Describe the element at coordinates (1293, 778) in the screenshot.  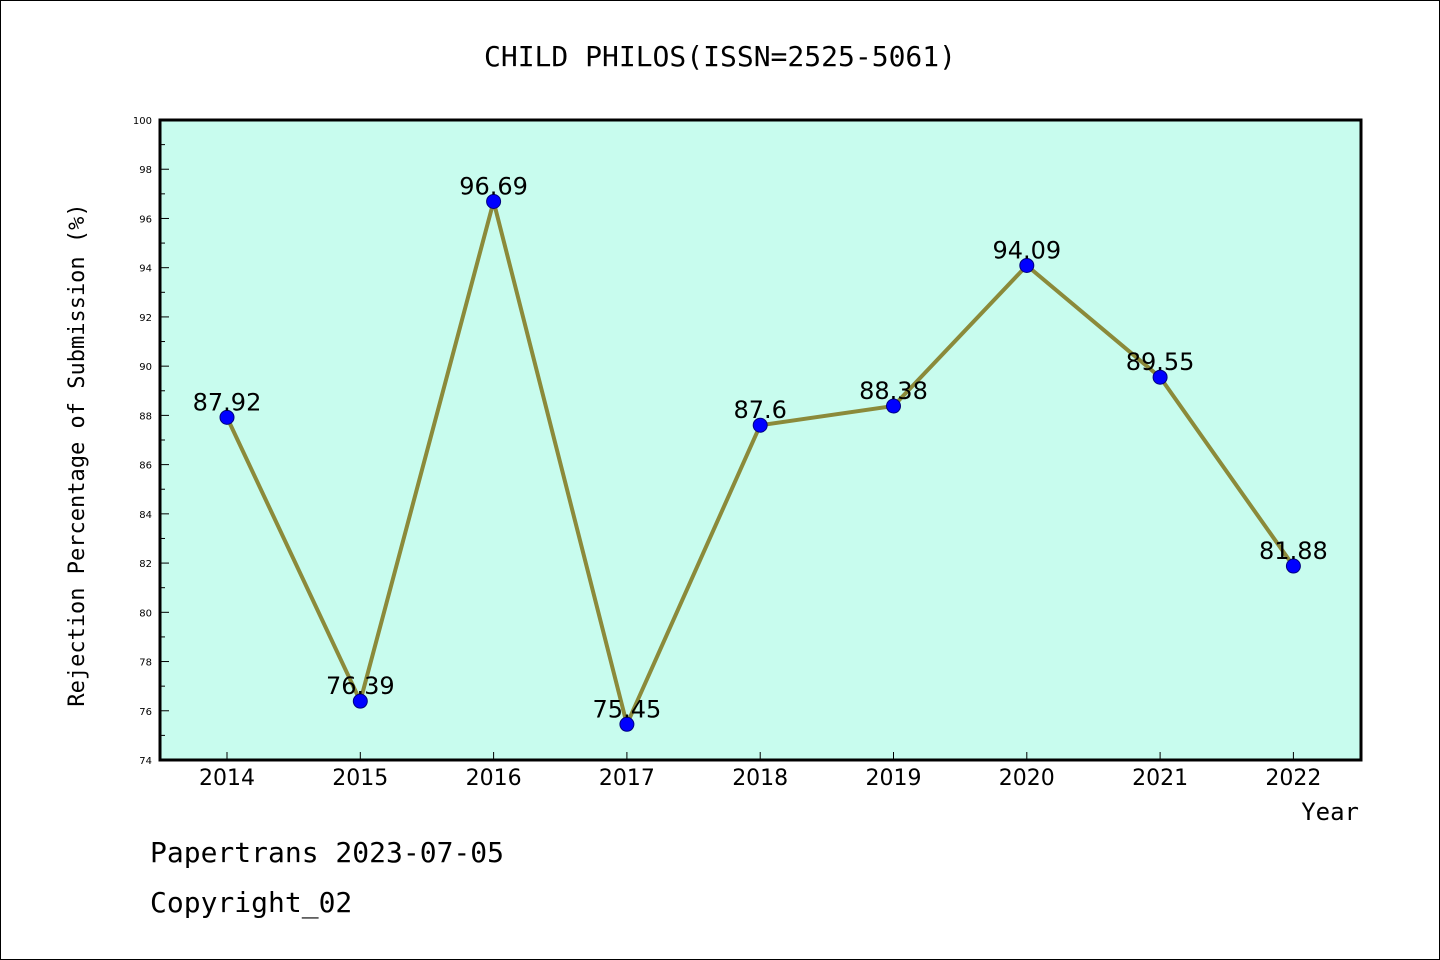
I see `x-tick-label: 2022` at that location.